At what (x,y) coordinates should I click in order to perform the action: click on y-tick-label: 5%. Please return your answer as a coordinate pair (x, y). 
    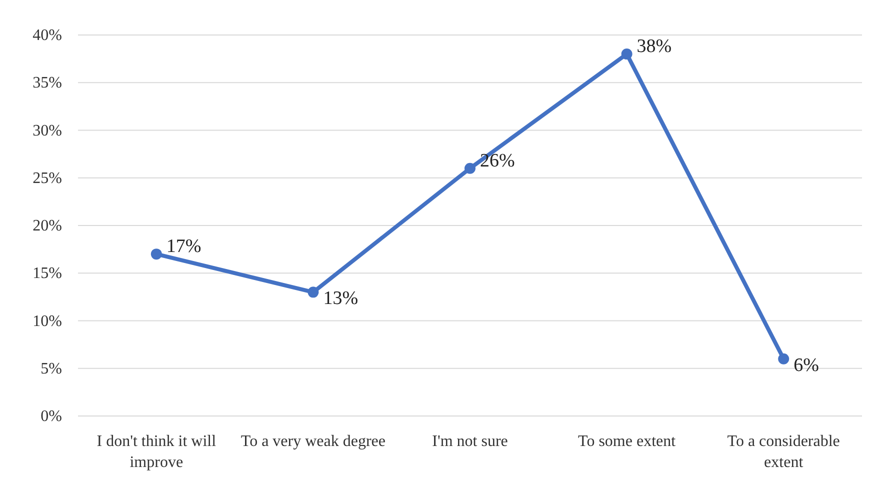
    Looking at the image, I should click on (51, 369).